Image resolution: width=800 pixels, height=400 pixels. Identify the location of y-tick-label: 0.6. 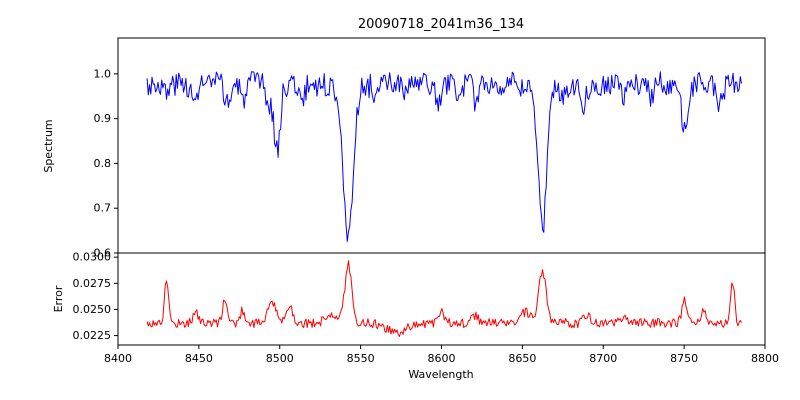
(103, 253).